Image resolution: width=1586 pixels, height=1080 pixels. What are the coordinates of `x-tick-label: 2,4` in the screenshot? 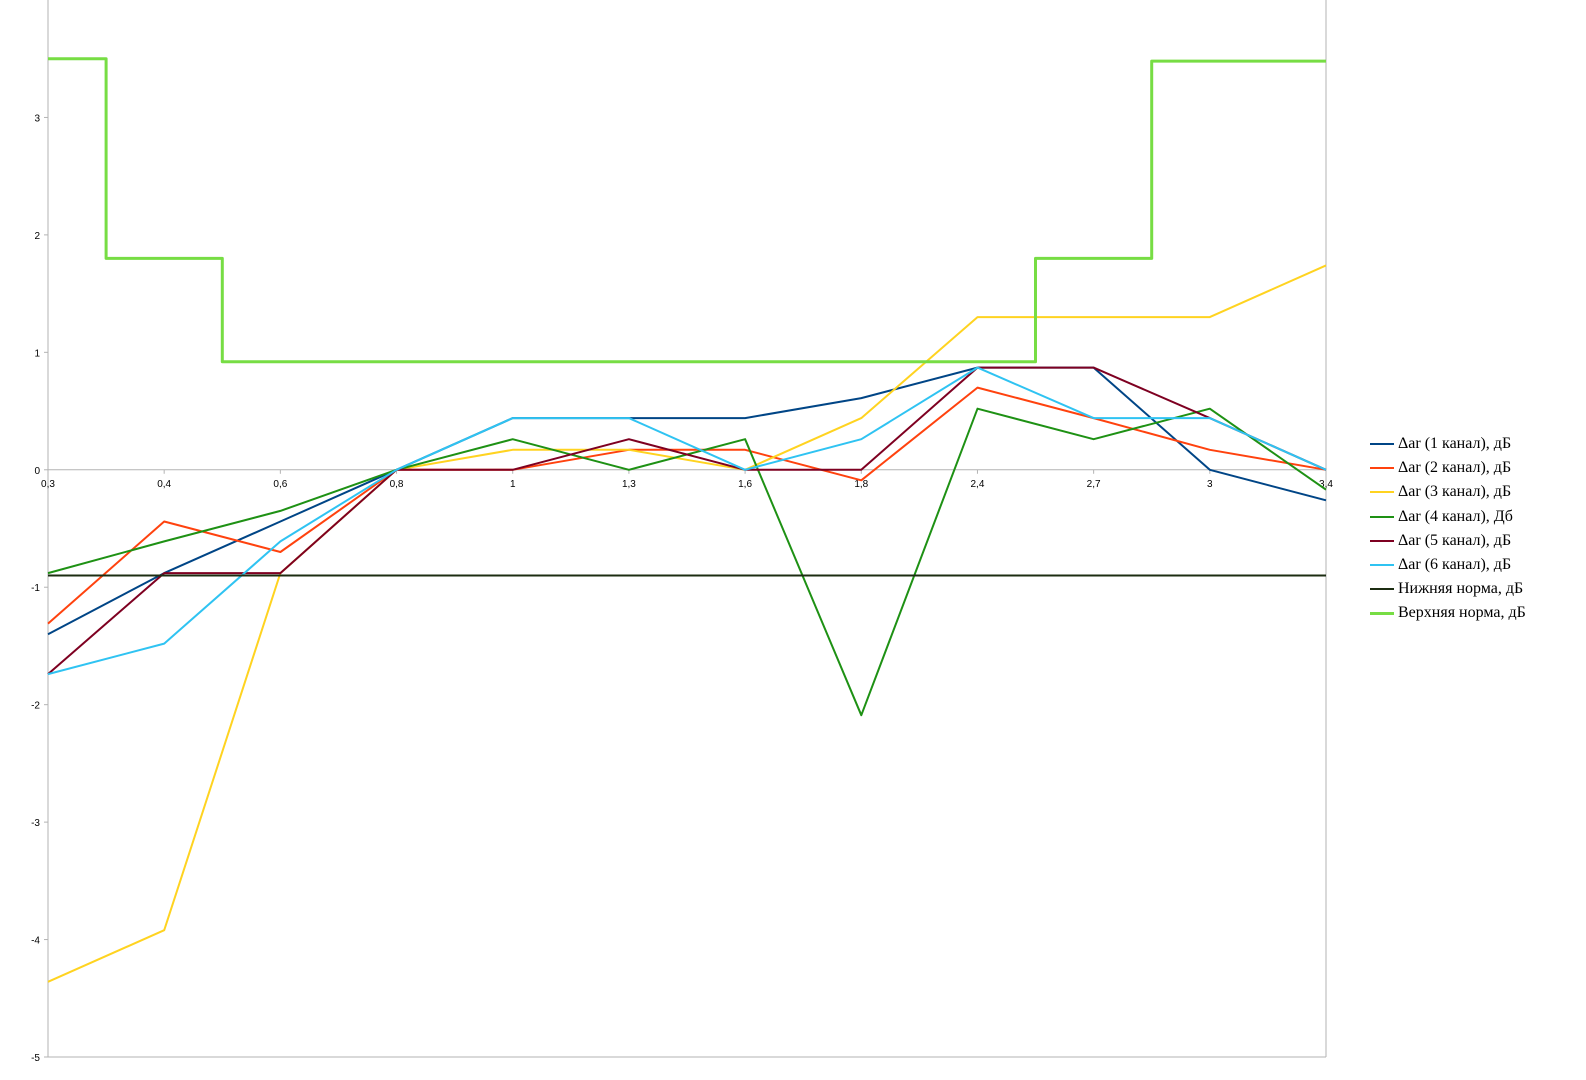 It's located at (978, 484).